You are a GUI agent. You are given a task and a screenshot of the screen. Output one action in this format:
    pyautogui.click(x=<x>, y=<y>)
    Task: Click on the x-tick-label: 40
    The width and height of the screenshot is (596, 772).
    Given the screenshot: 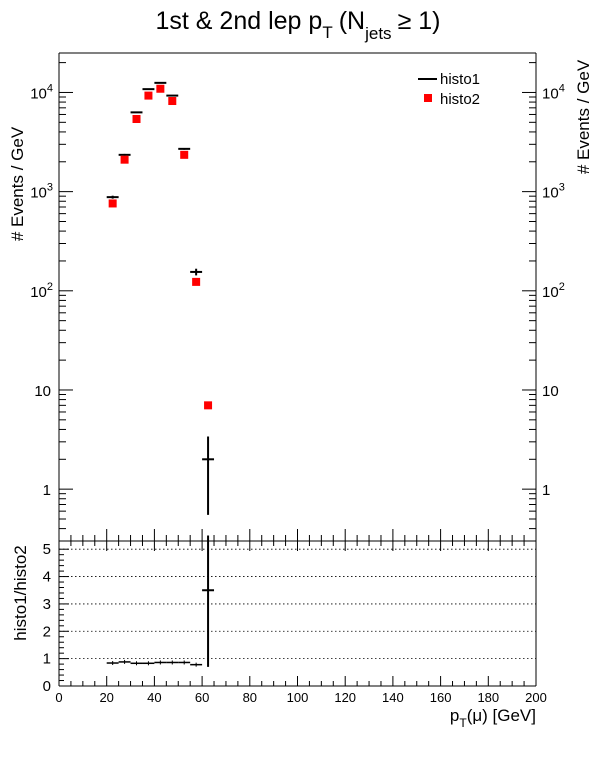 What is the action you would take?
    pyautogui.click(x=154, y=697)
    